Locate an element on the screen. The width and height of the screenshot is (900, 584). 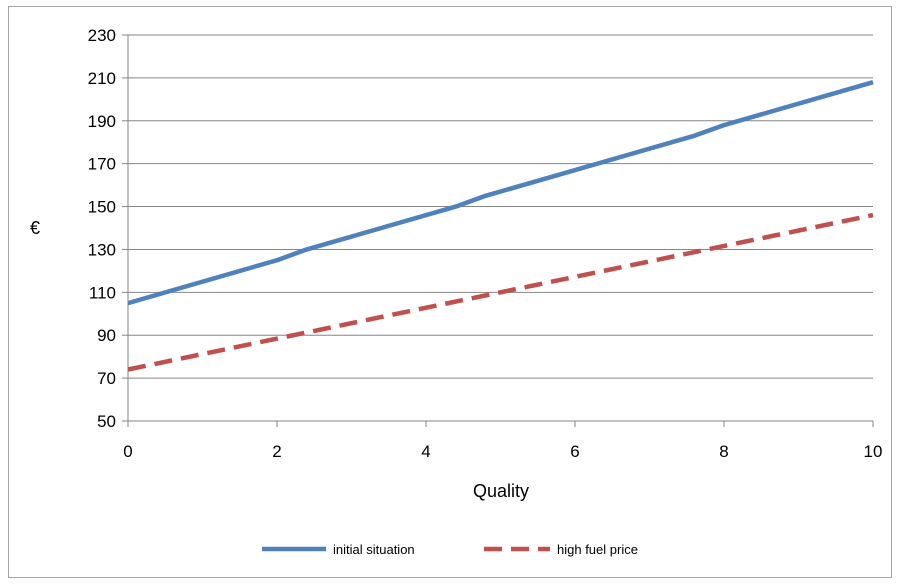
y-tick-label: 210 is located at coordinates (102, 78).